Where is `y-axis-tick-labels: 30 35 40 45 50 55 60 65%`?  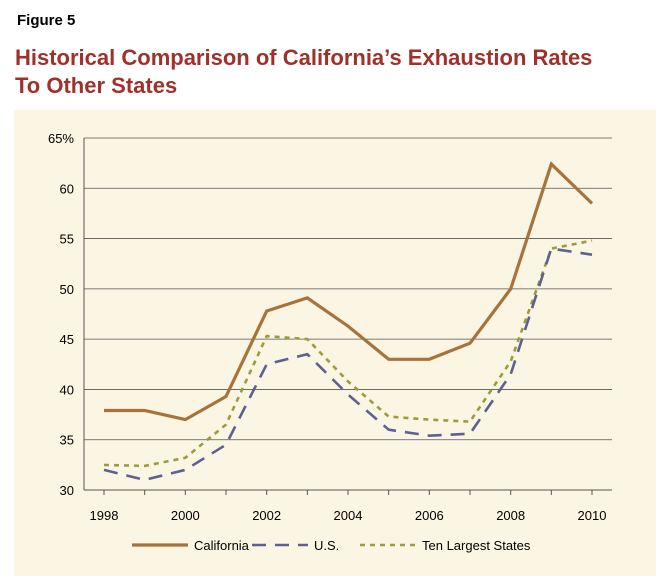
y-axis-tick-labels: 30 35 40 45 50 55 60 65% is located at coordinates (61, 314).